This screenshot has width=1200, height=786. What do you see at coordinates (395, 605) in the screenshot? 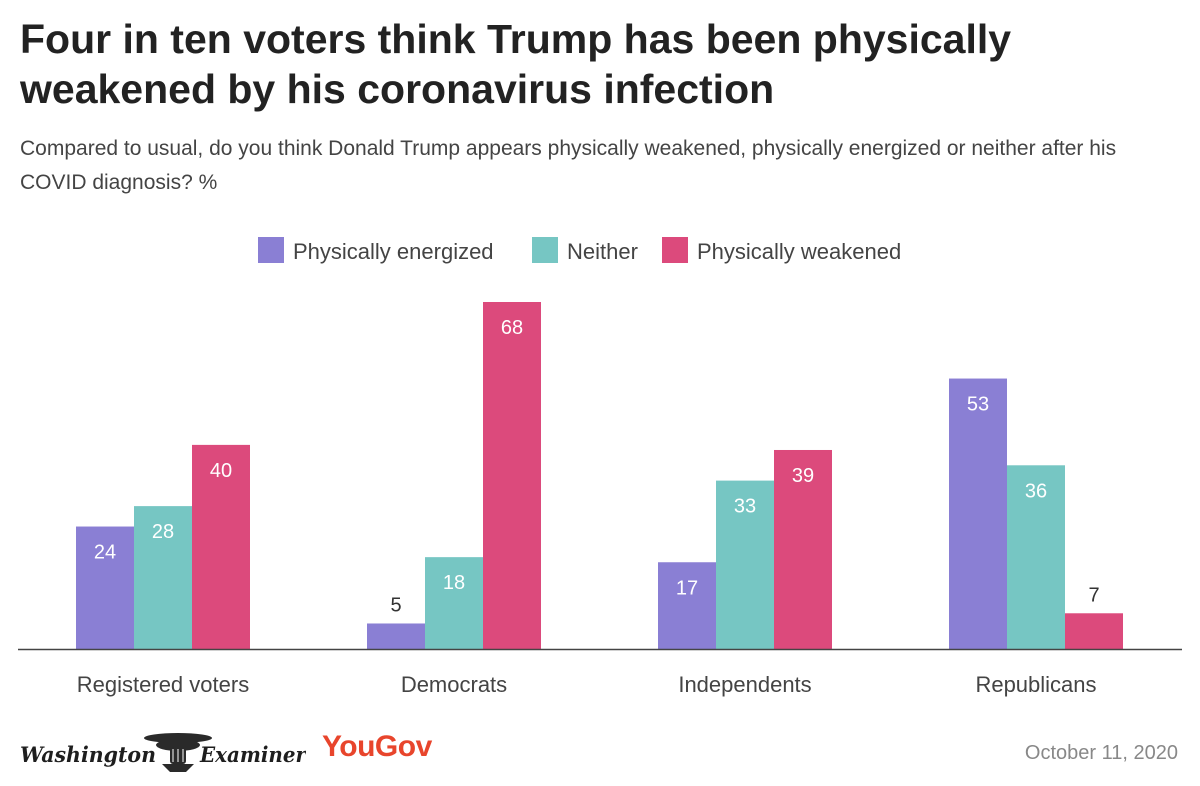
I see `data-label: 5` at bounding box center [395, 605].